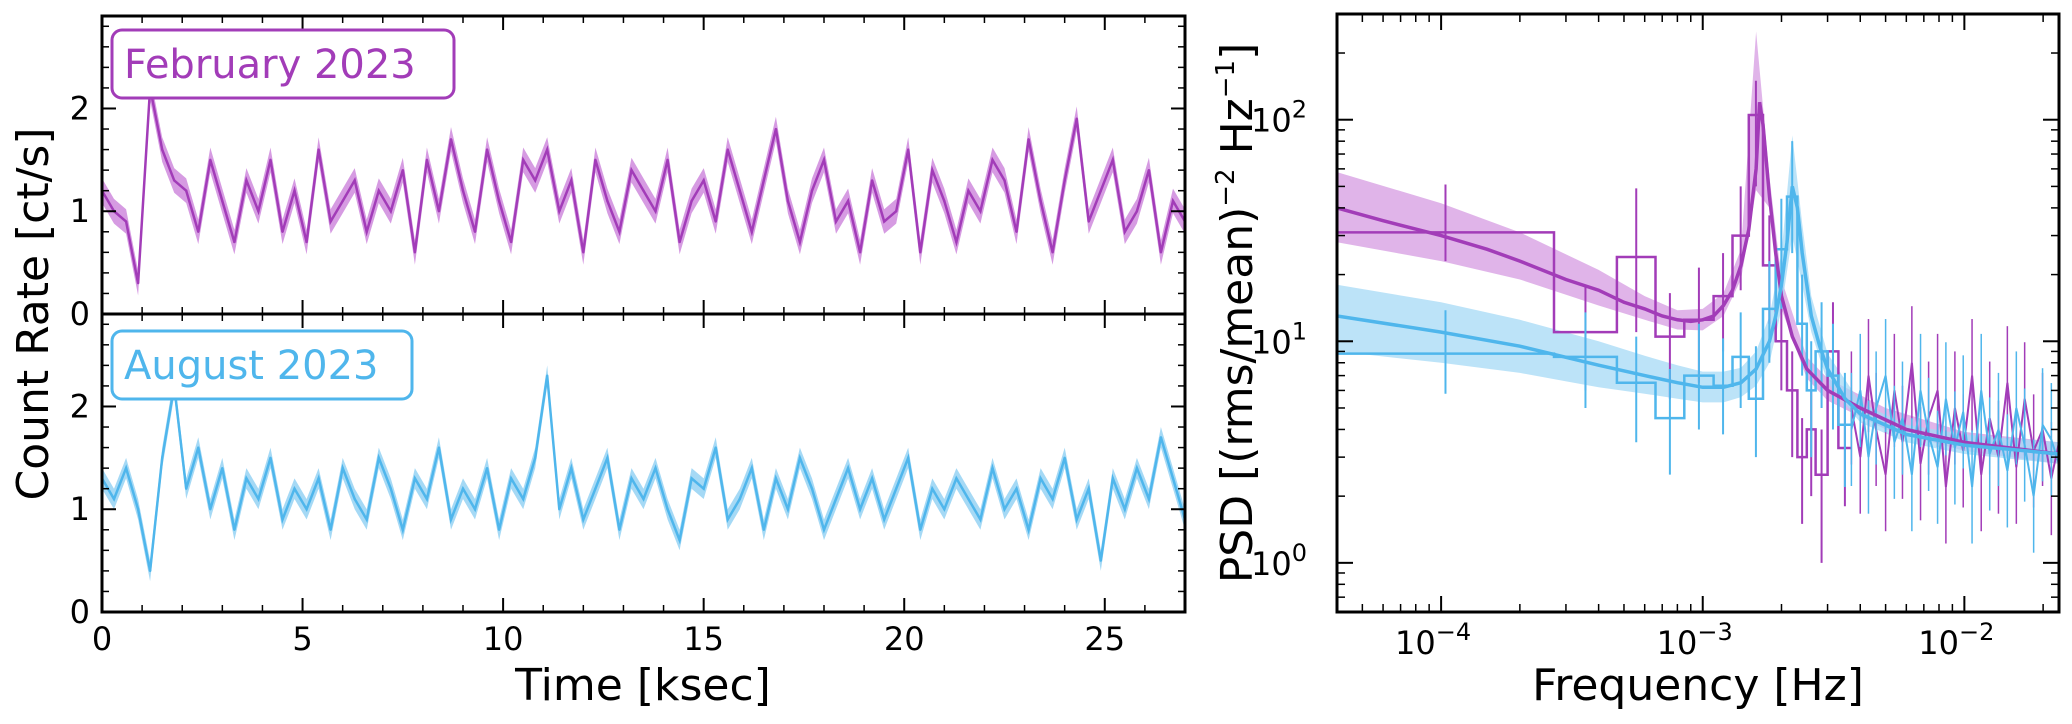 This screenshot has width=2072, height=724. Describe the element at coordinates (1104, 639) in the screenshot. I see `x-tick-label: 25` at that location.